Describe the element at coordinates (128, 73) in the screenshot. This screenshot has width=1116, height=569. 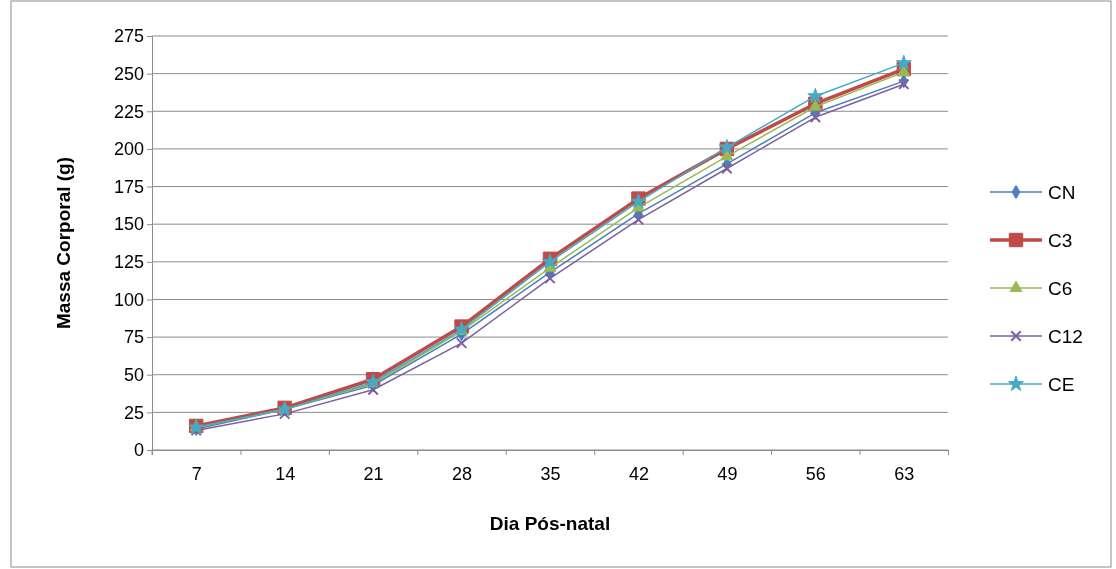
I see `y-tick-label: 250` at that location.